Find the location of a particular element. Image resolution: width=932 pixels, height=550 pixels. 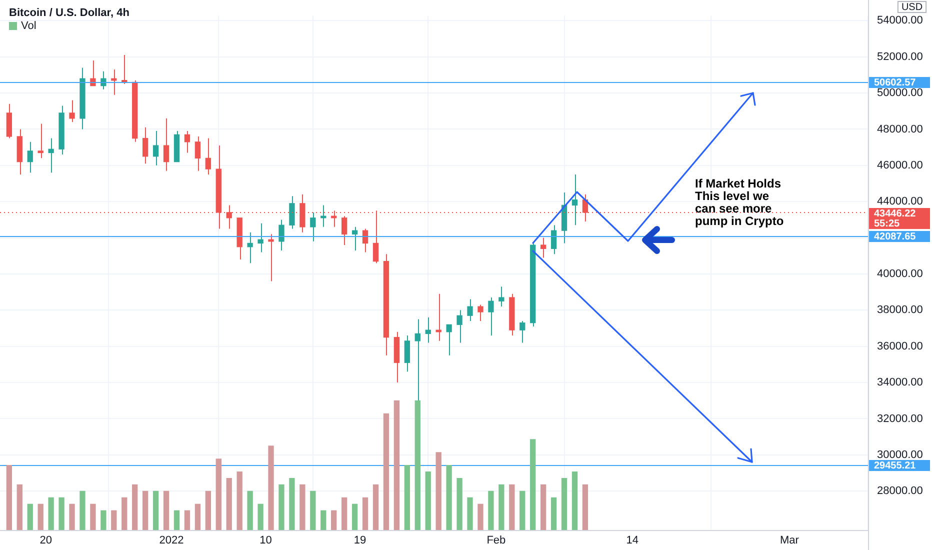

y-tick-label: 28000.00 is located at coordinates (900, 491).